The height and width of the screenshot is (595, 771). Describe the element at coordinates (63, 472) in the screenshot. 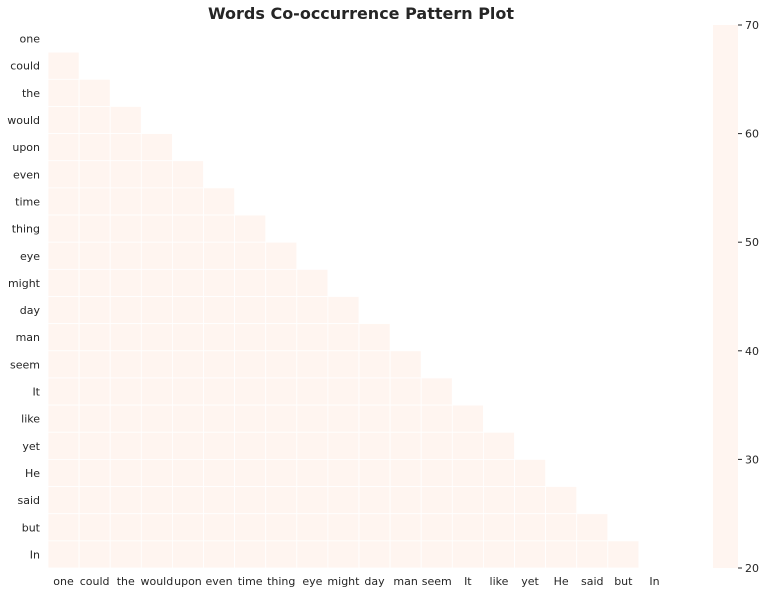

I see `heatmap-cell-He-one` at that location.